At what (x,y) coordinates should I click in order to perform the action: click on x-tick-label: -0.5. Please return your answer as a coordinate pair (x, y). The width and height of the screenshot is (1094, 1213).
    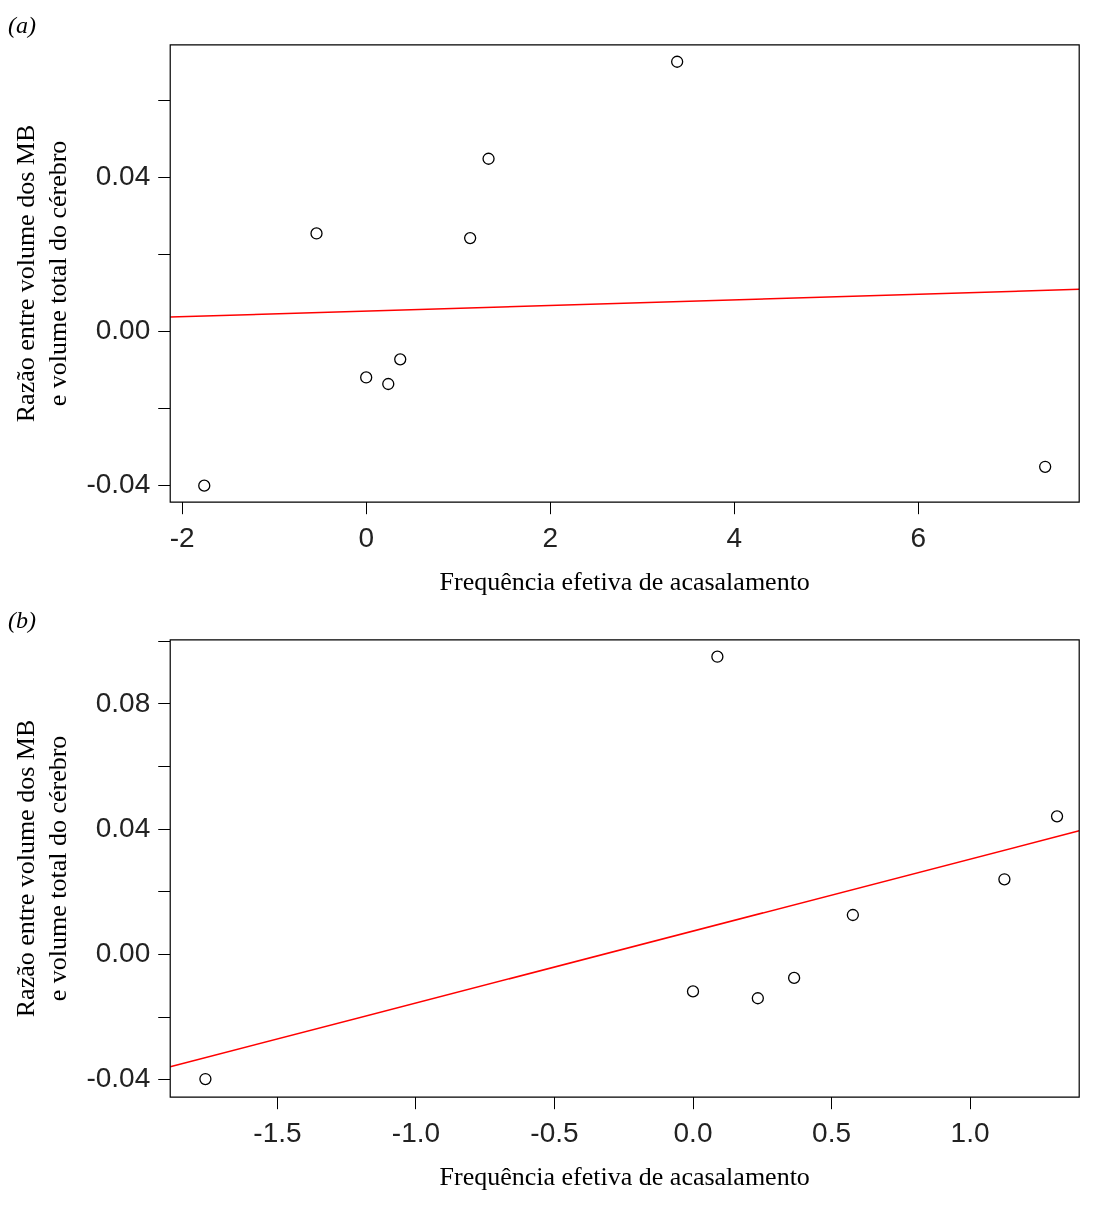
    Looking at the image, I should click on (554, 1132).